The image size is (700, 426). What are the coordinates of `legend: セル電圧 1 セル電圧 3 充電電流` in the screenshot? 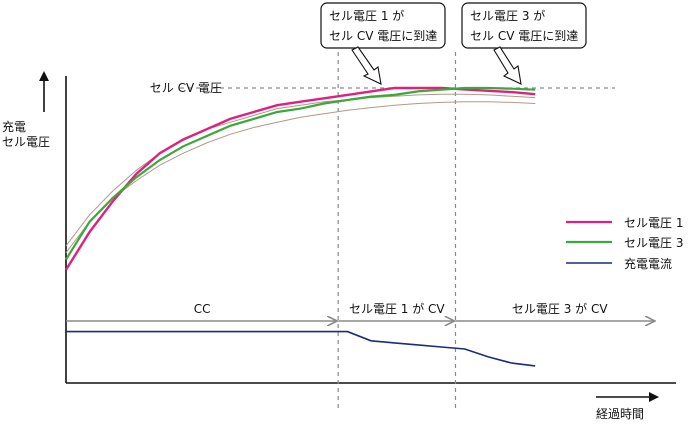 It's located at (624, 243).